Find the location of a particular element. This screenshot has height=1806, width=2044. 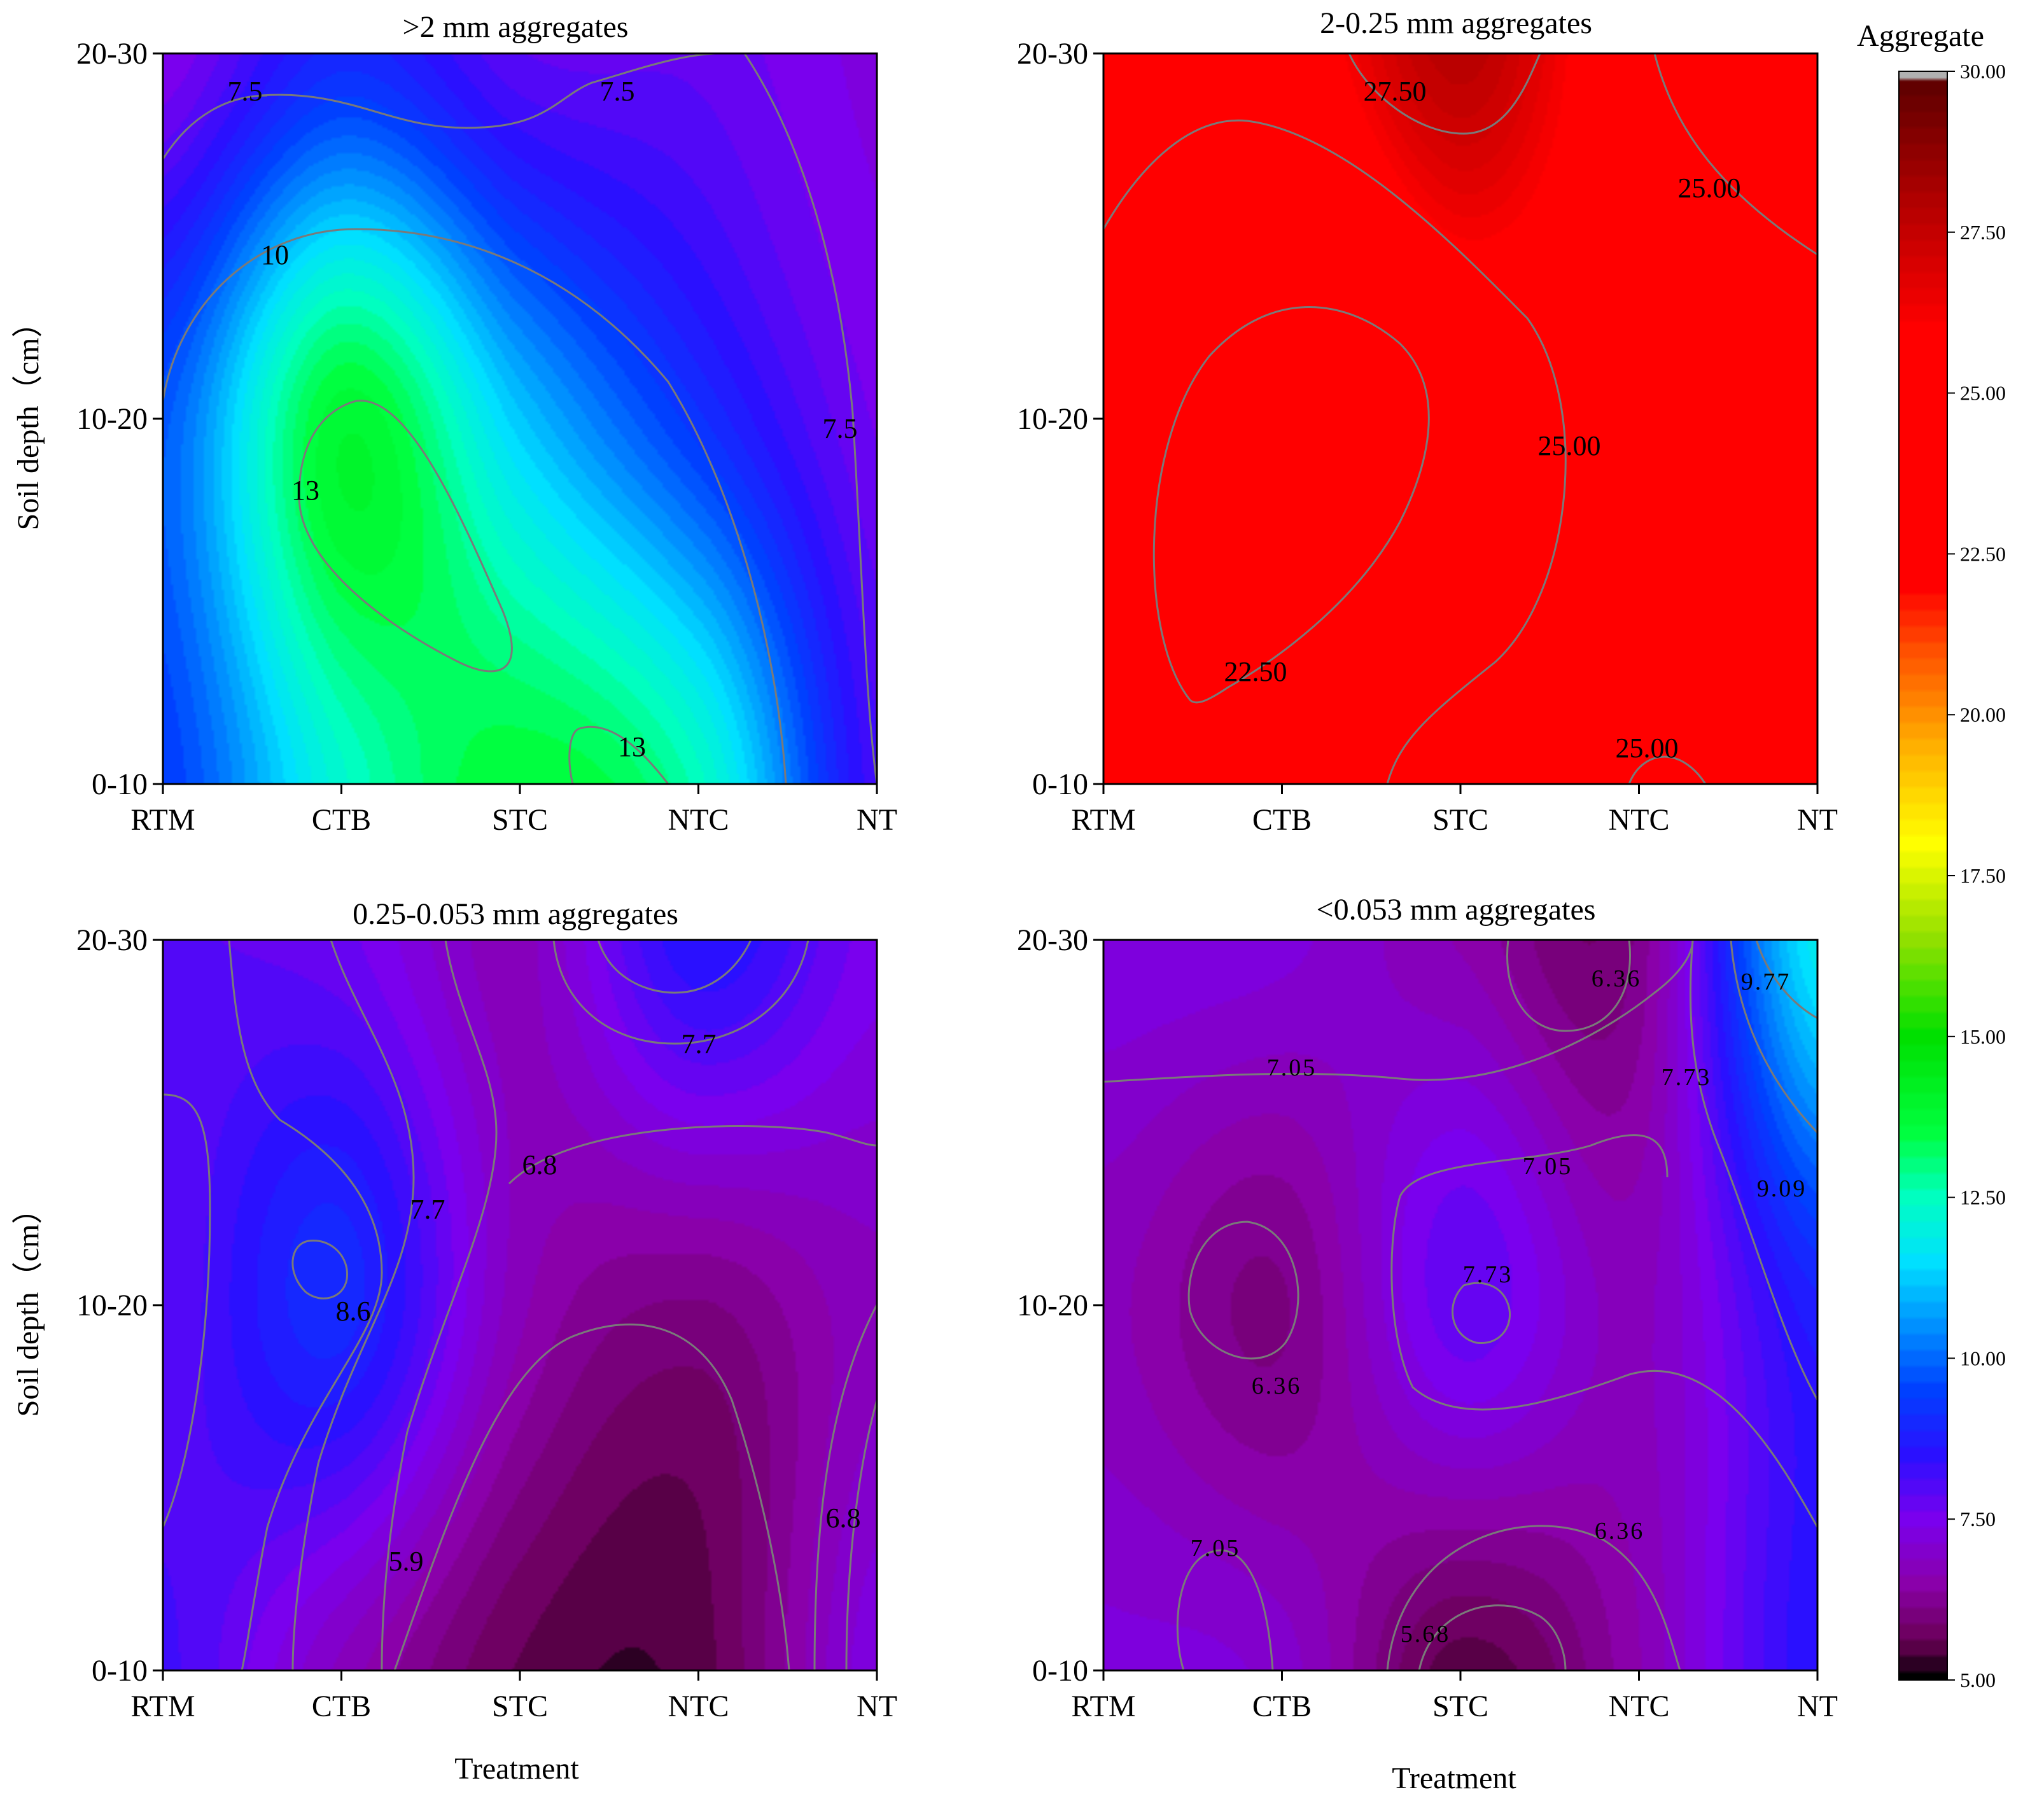

colorbar-title: Aggregate is located at coordinates (1920, 36).